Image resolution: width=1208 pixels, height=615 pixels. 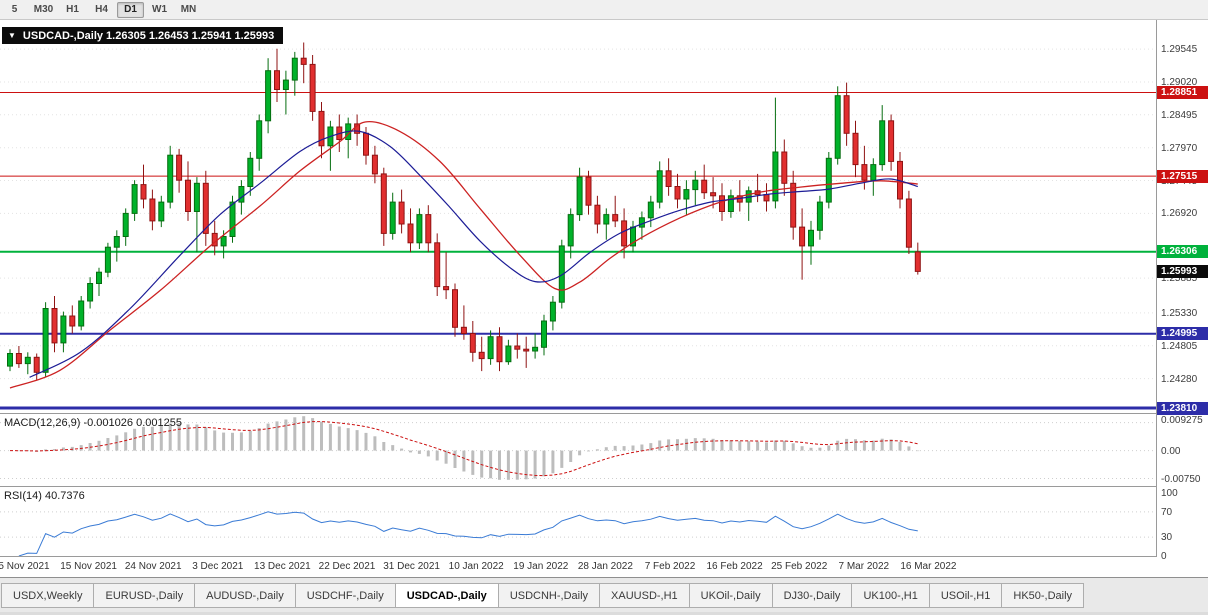 I want to click on macd-axis-label: 0.00, so click(x=1171, y=451).